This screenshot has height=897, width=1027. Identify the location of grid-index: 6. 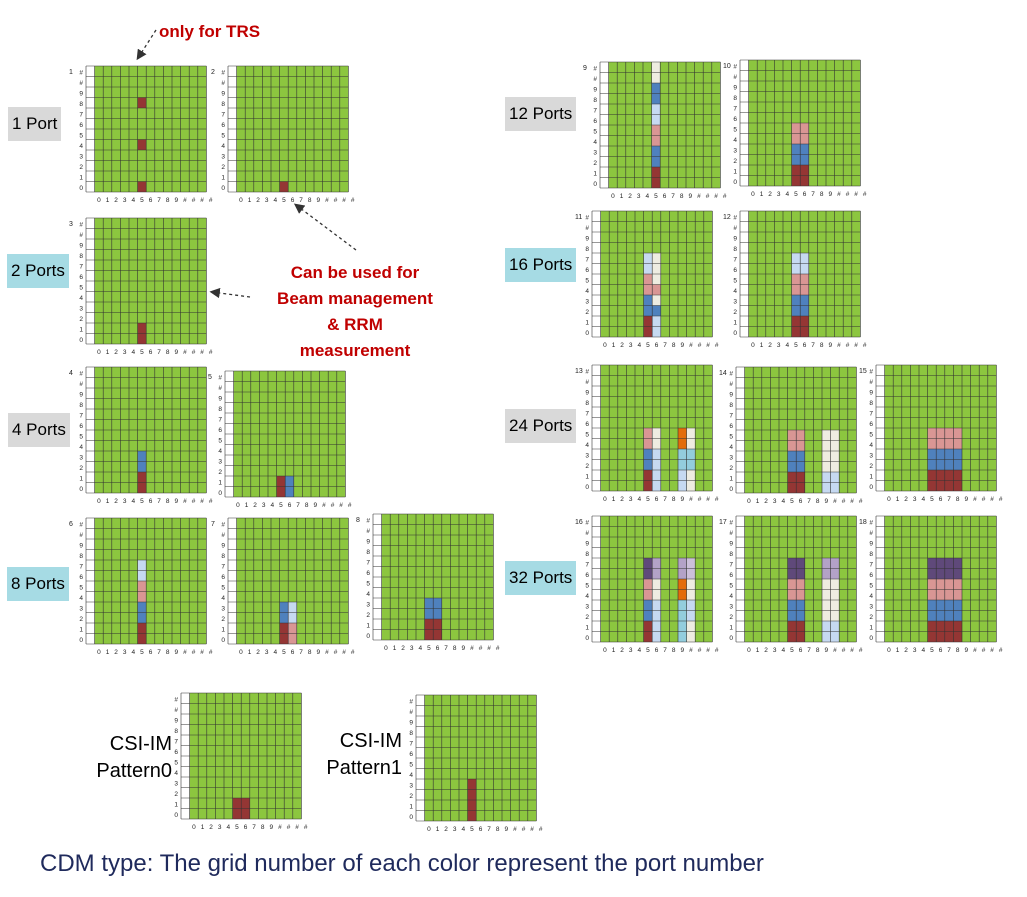
(71, 524).